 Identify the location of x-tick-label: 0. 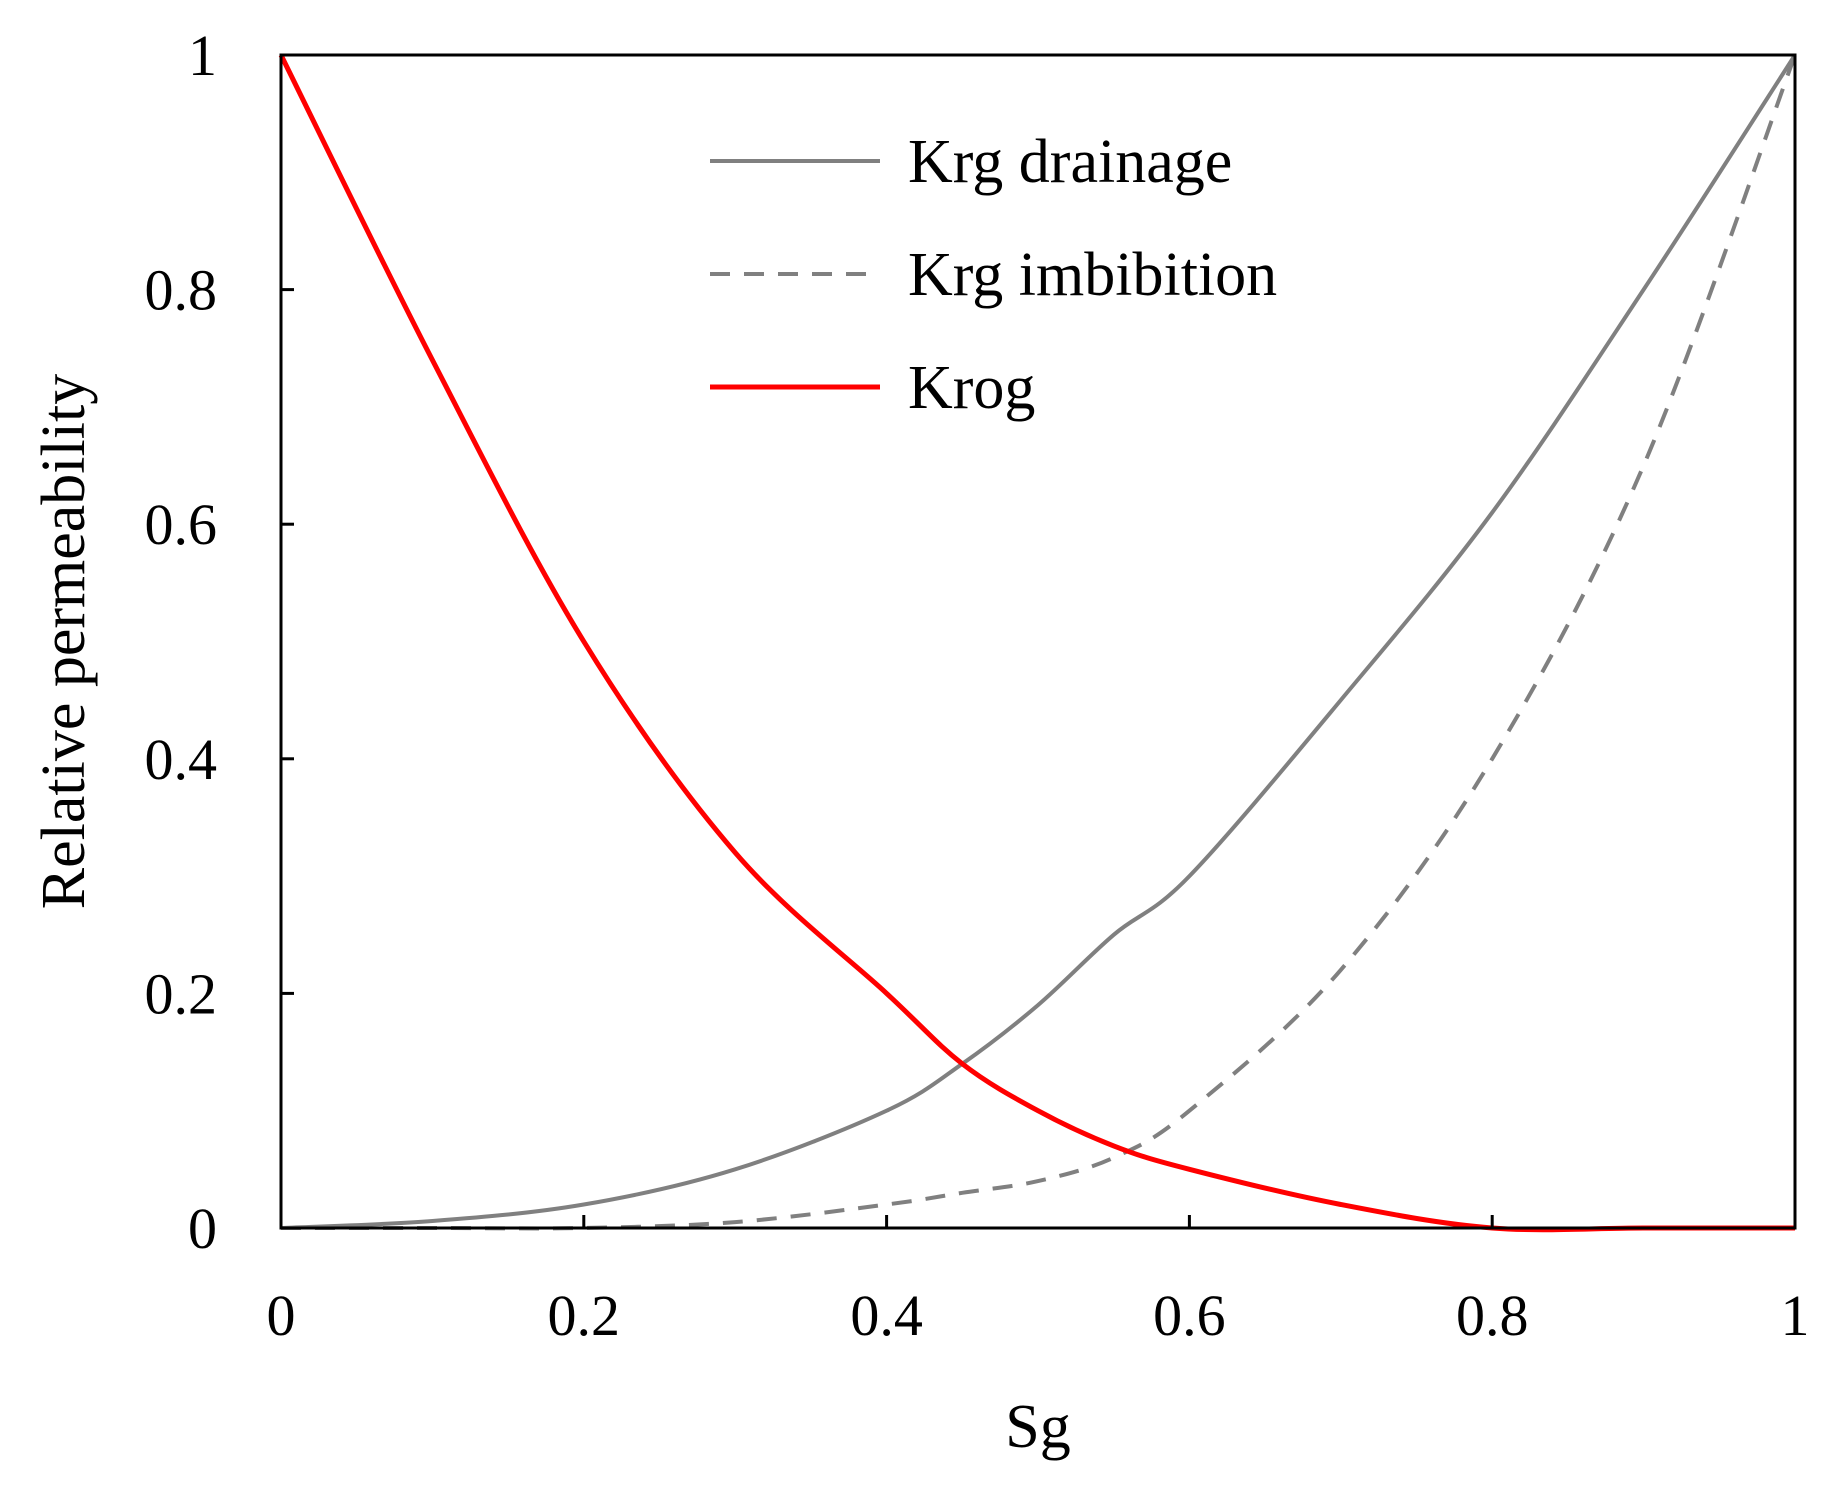
(281, 1315).